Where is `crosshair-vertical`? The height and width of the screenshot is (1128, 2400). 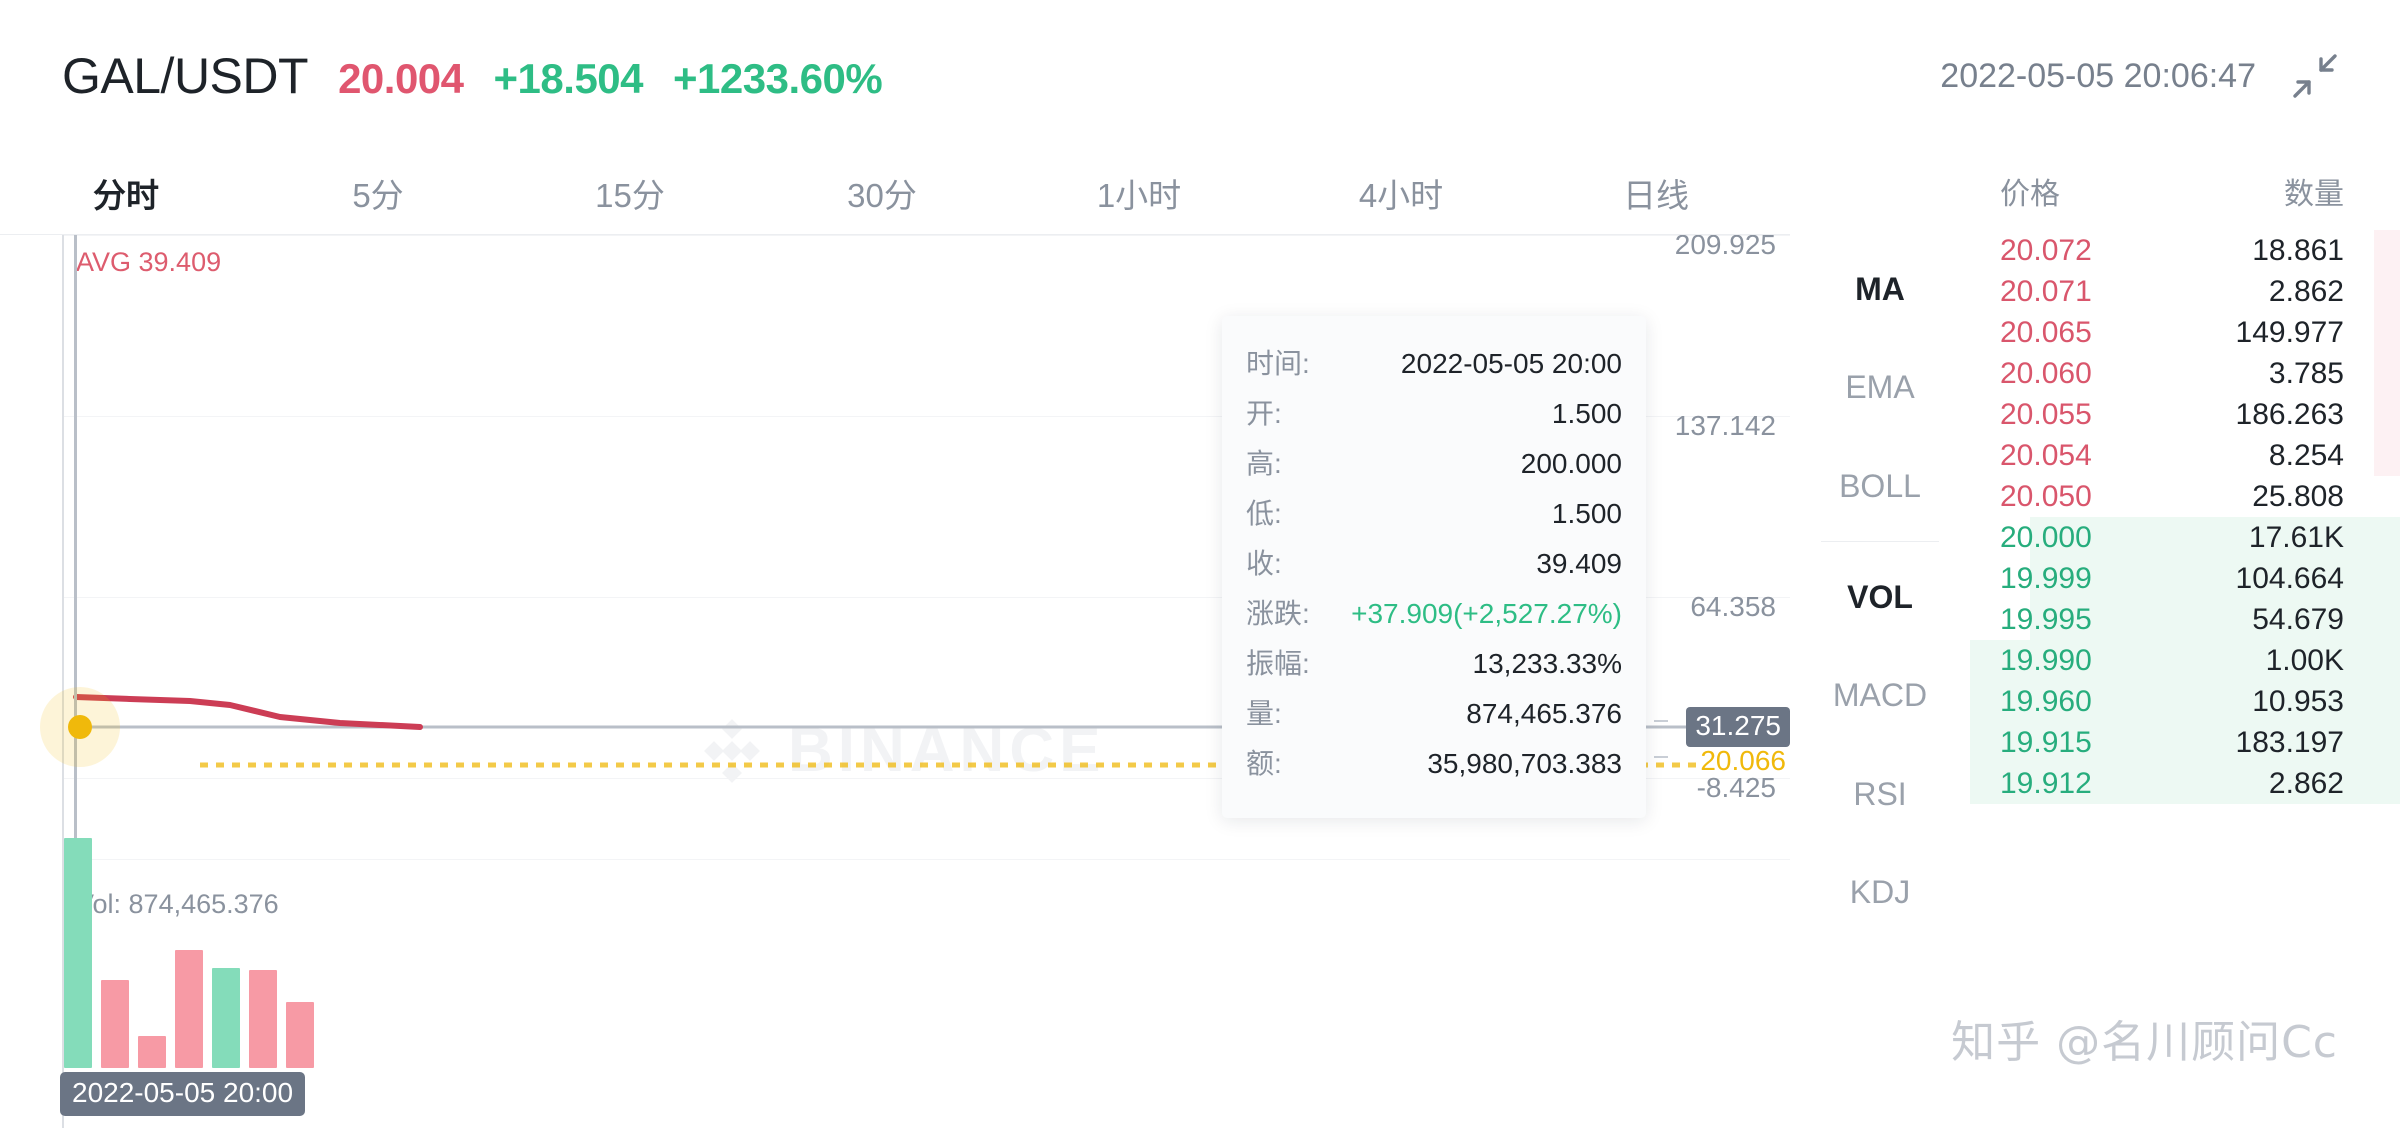
crosshair-vertical is located at coordinates (75, 651).